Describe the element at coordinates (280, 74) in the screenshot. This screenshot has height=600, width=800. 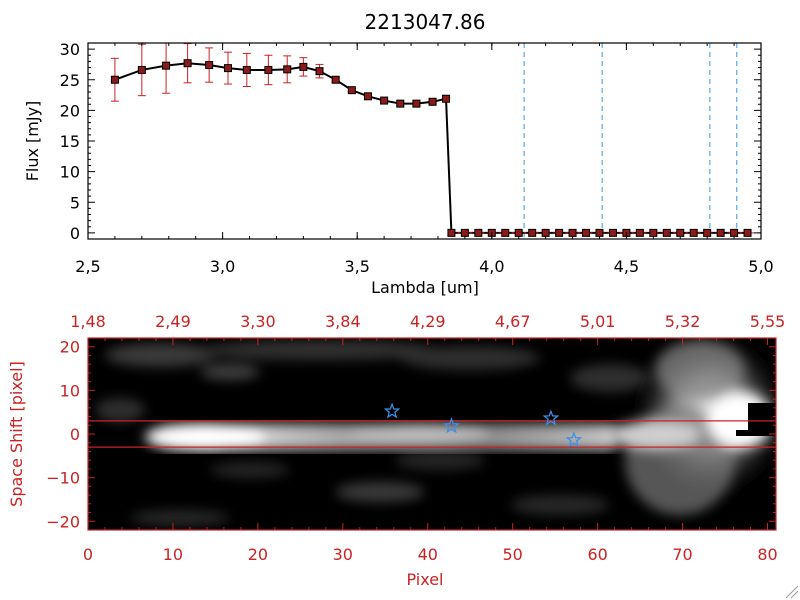
I see `error-bars` at that location.